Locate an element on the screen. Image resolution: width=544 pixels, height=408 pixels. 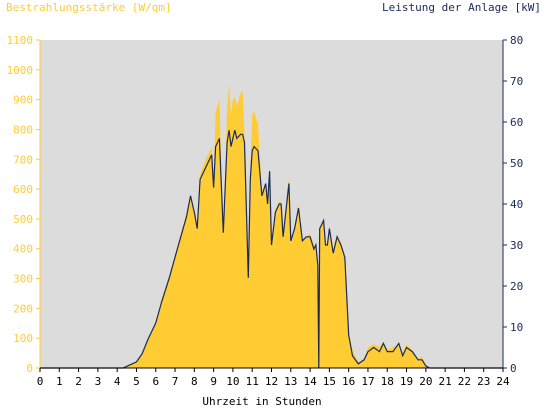
x-tick-label: 23 is located at coordinates (483, 381).